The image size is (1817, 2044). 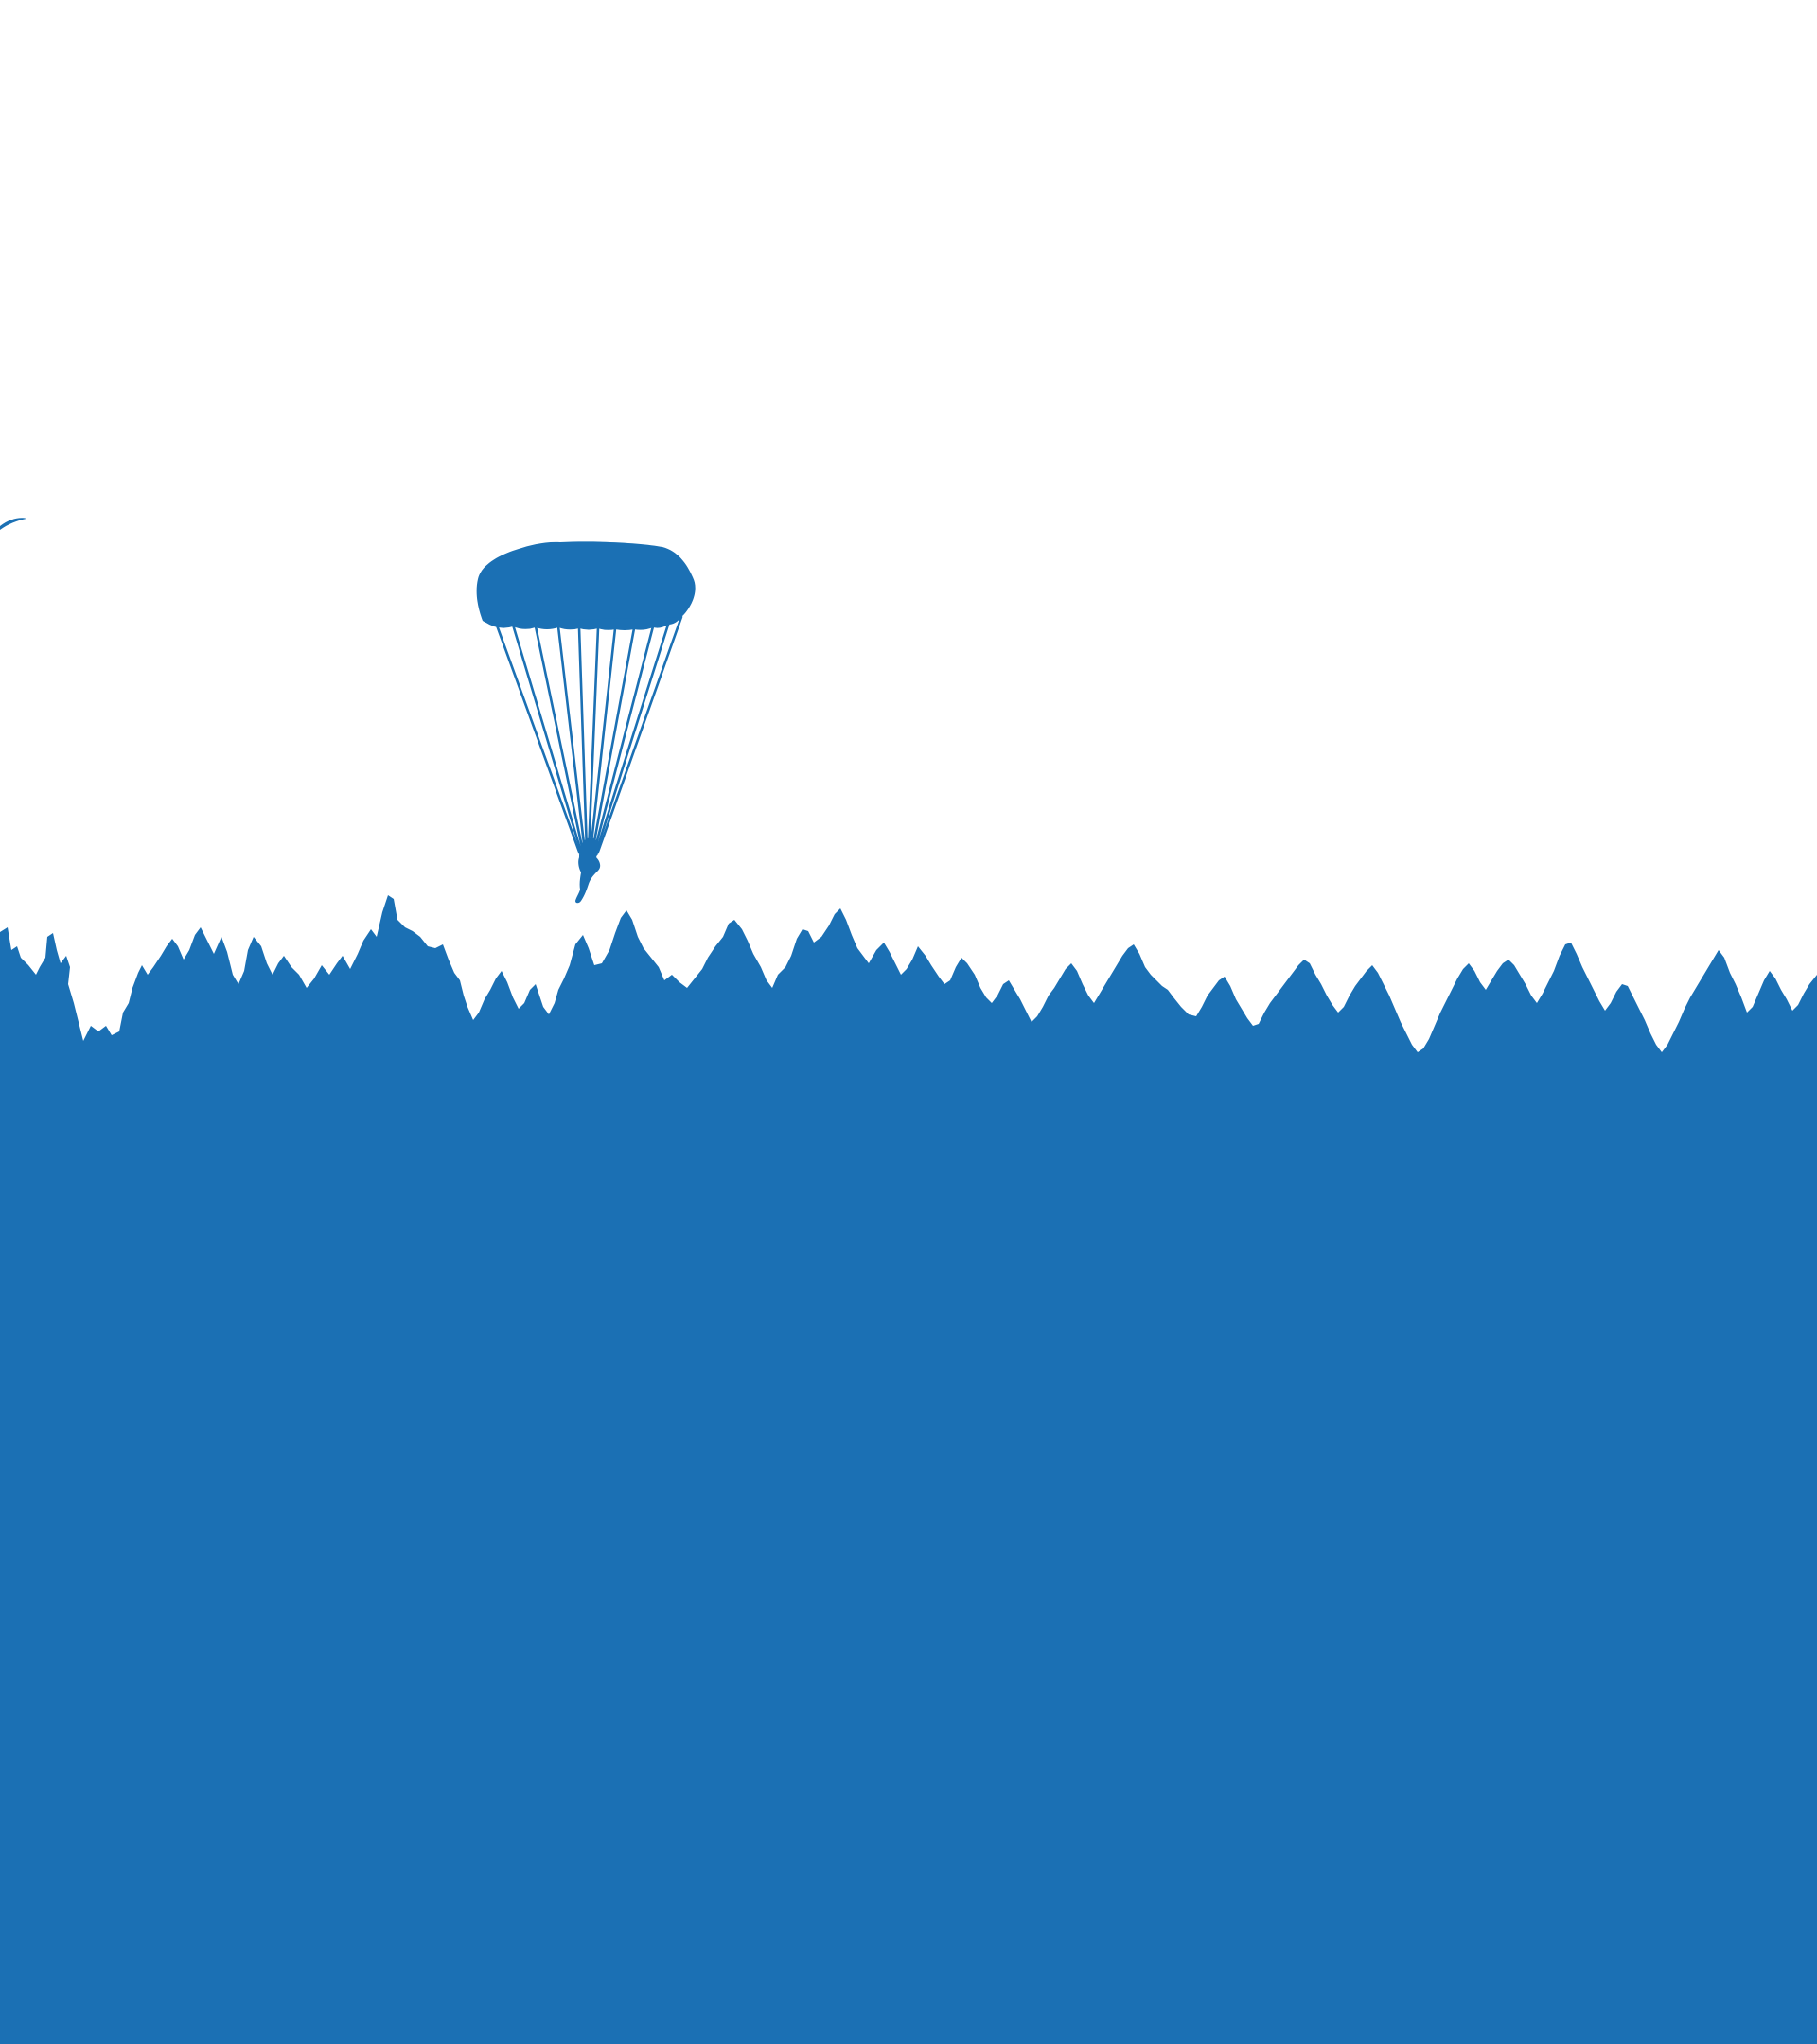 I want to click on parachute, so click(x=586, y=722).